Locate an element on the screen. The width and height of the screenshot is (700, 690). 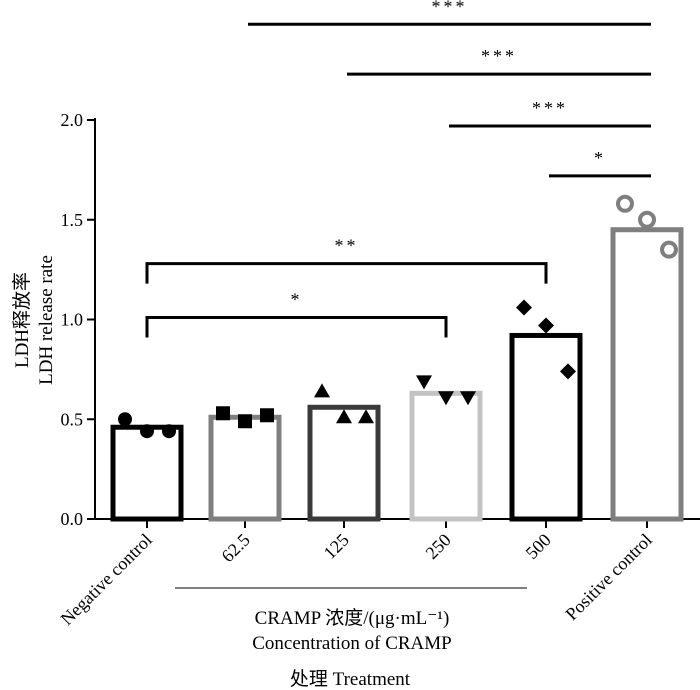
significance-label: ** is located at coordinates (347, 246).